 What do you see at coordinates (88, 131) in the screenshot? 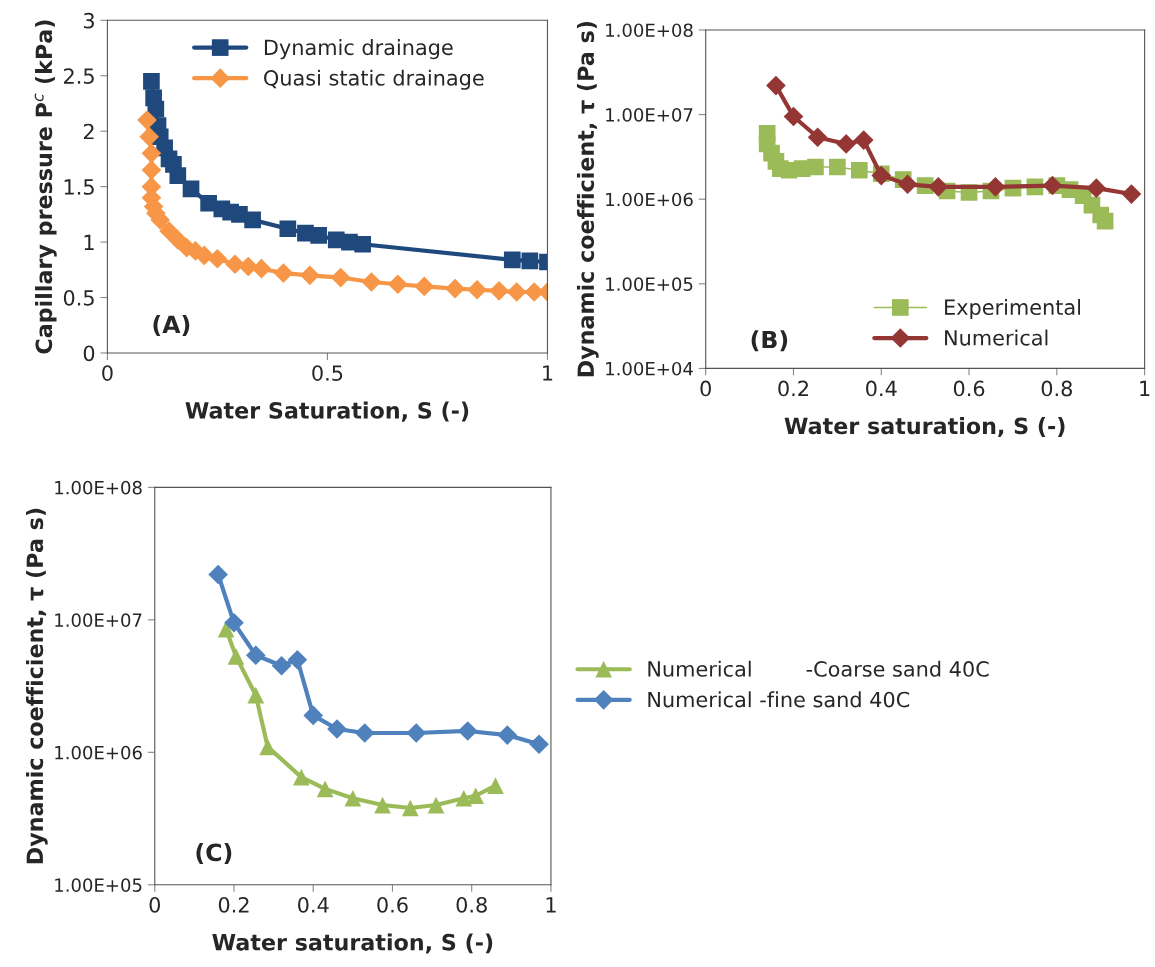
I see `y-tick-label: 2` at bounding box center [88, 131].